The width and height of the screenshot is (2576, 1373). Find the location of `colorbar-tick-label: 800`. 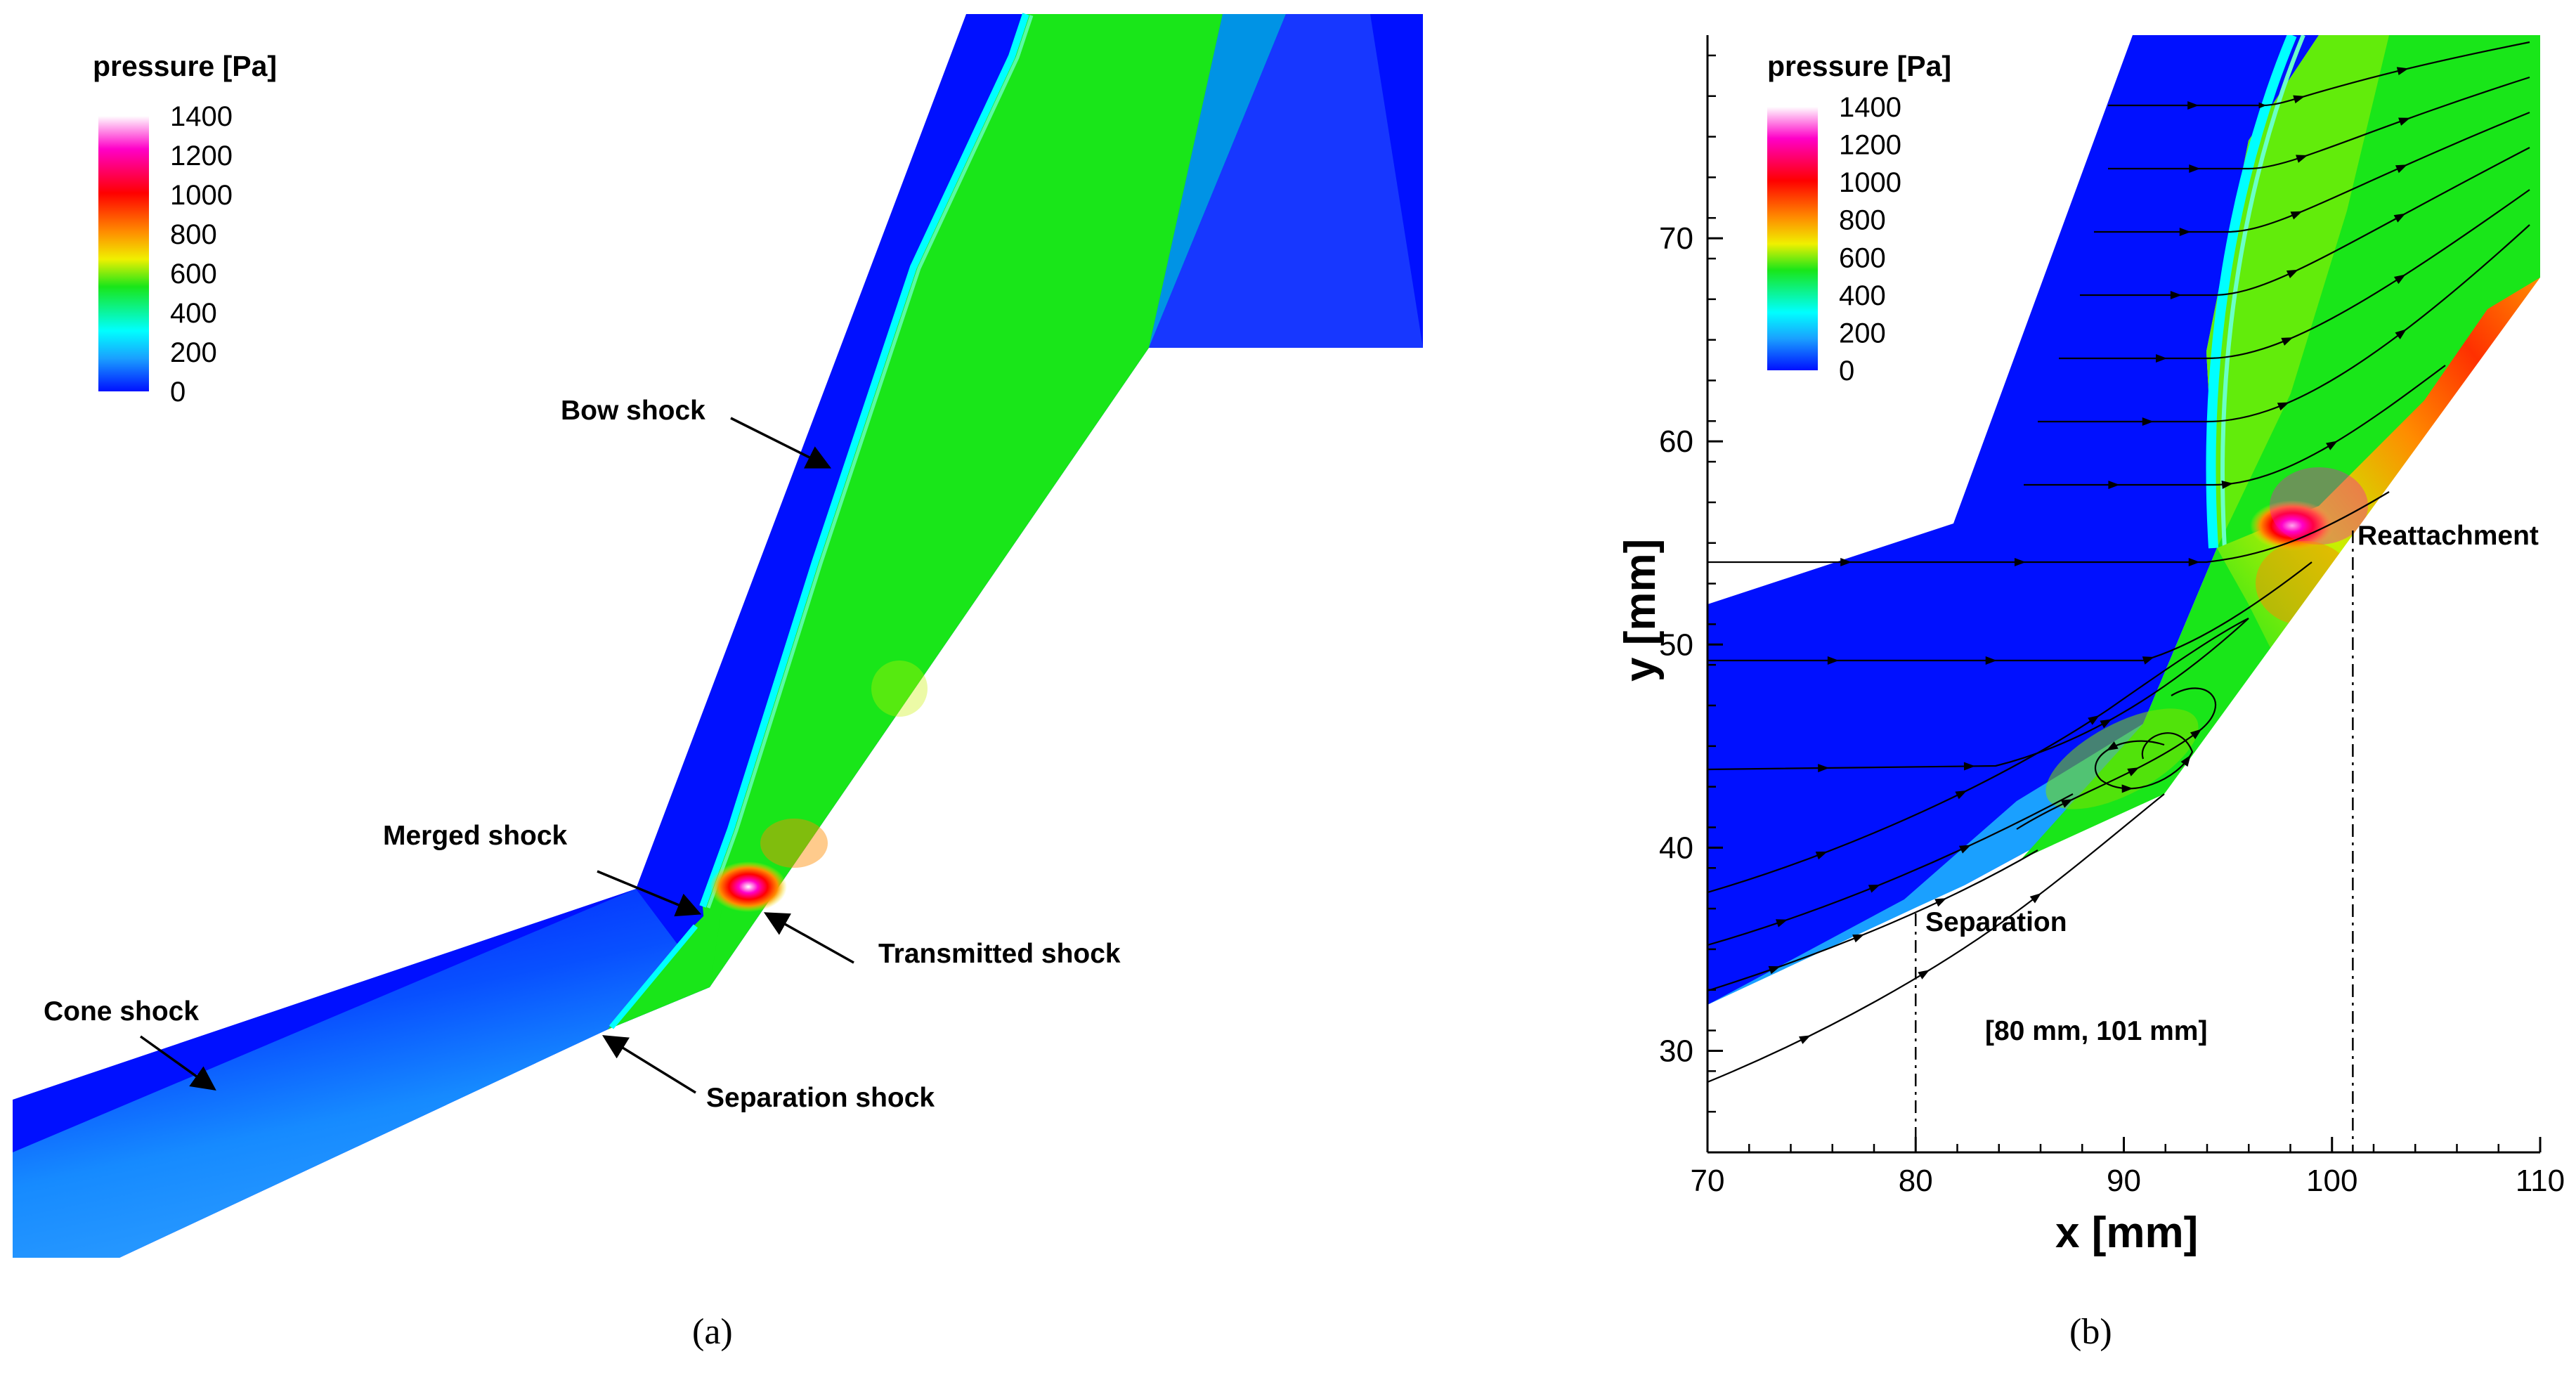

colorbar-tick-label: 800 is located at coordinates (1862, 220).